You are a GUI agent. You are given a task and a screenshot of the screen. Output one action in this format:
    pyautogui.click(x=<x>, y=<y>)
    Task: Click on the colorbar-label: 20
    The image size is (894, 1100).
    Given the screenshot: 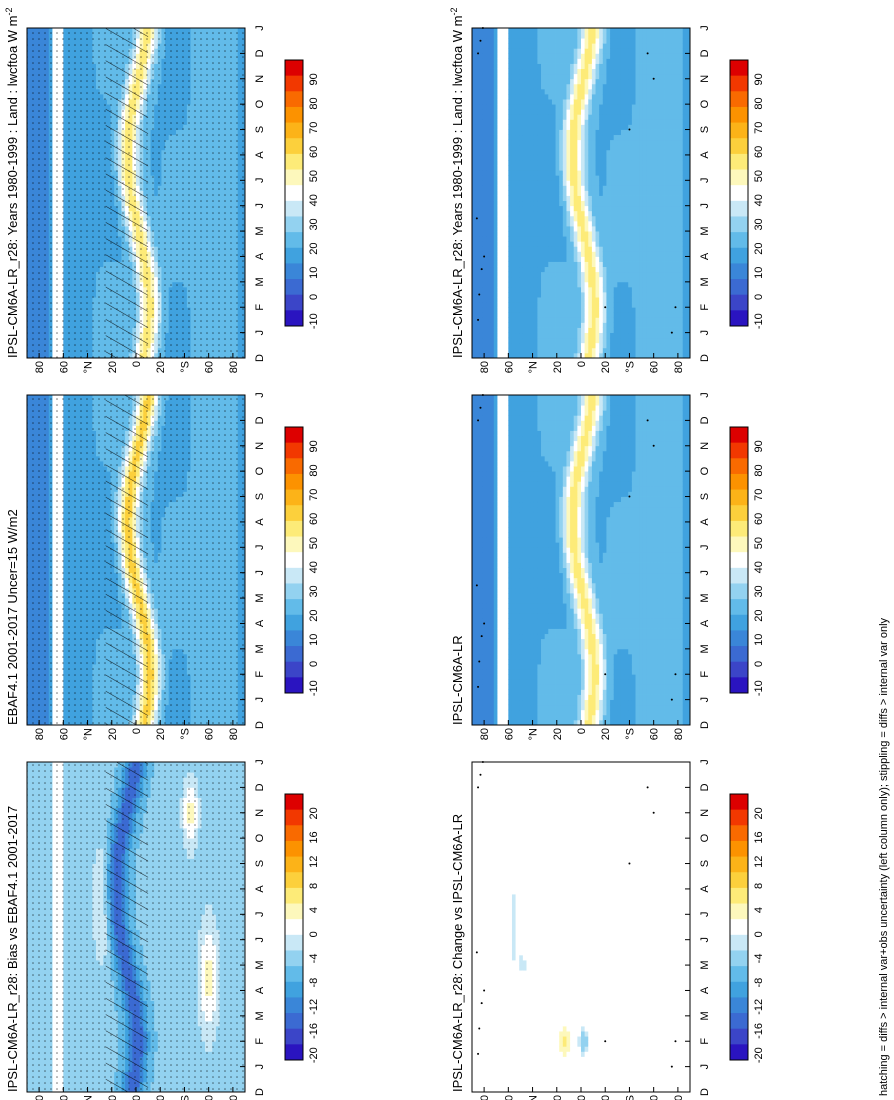 What is the action you would take?
    pyautogui.click(x=314, y=248)
    